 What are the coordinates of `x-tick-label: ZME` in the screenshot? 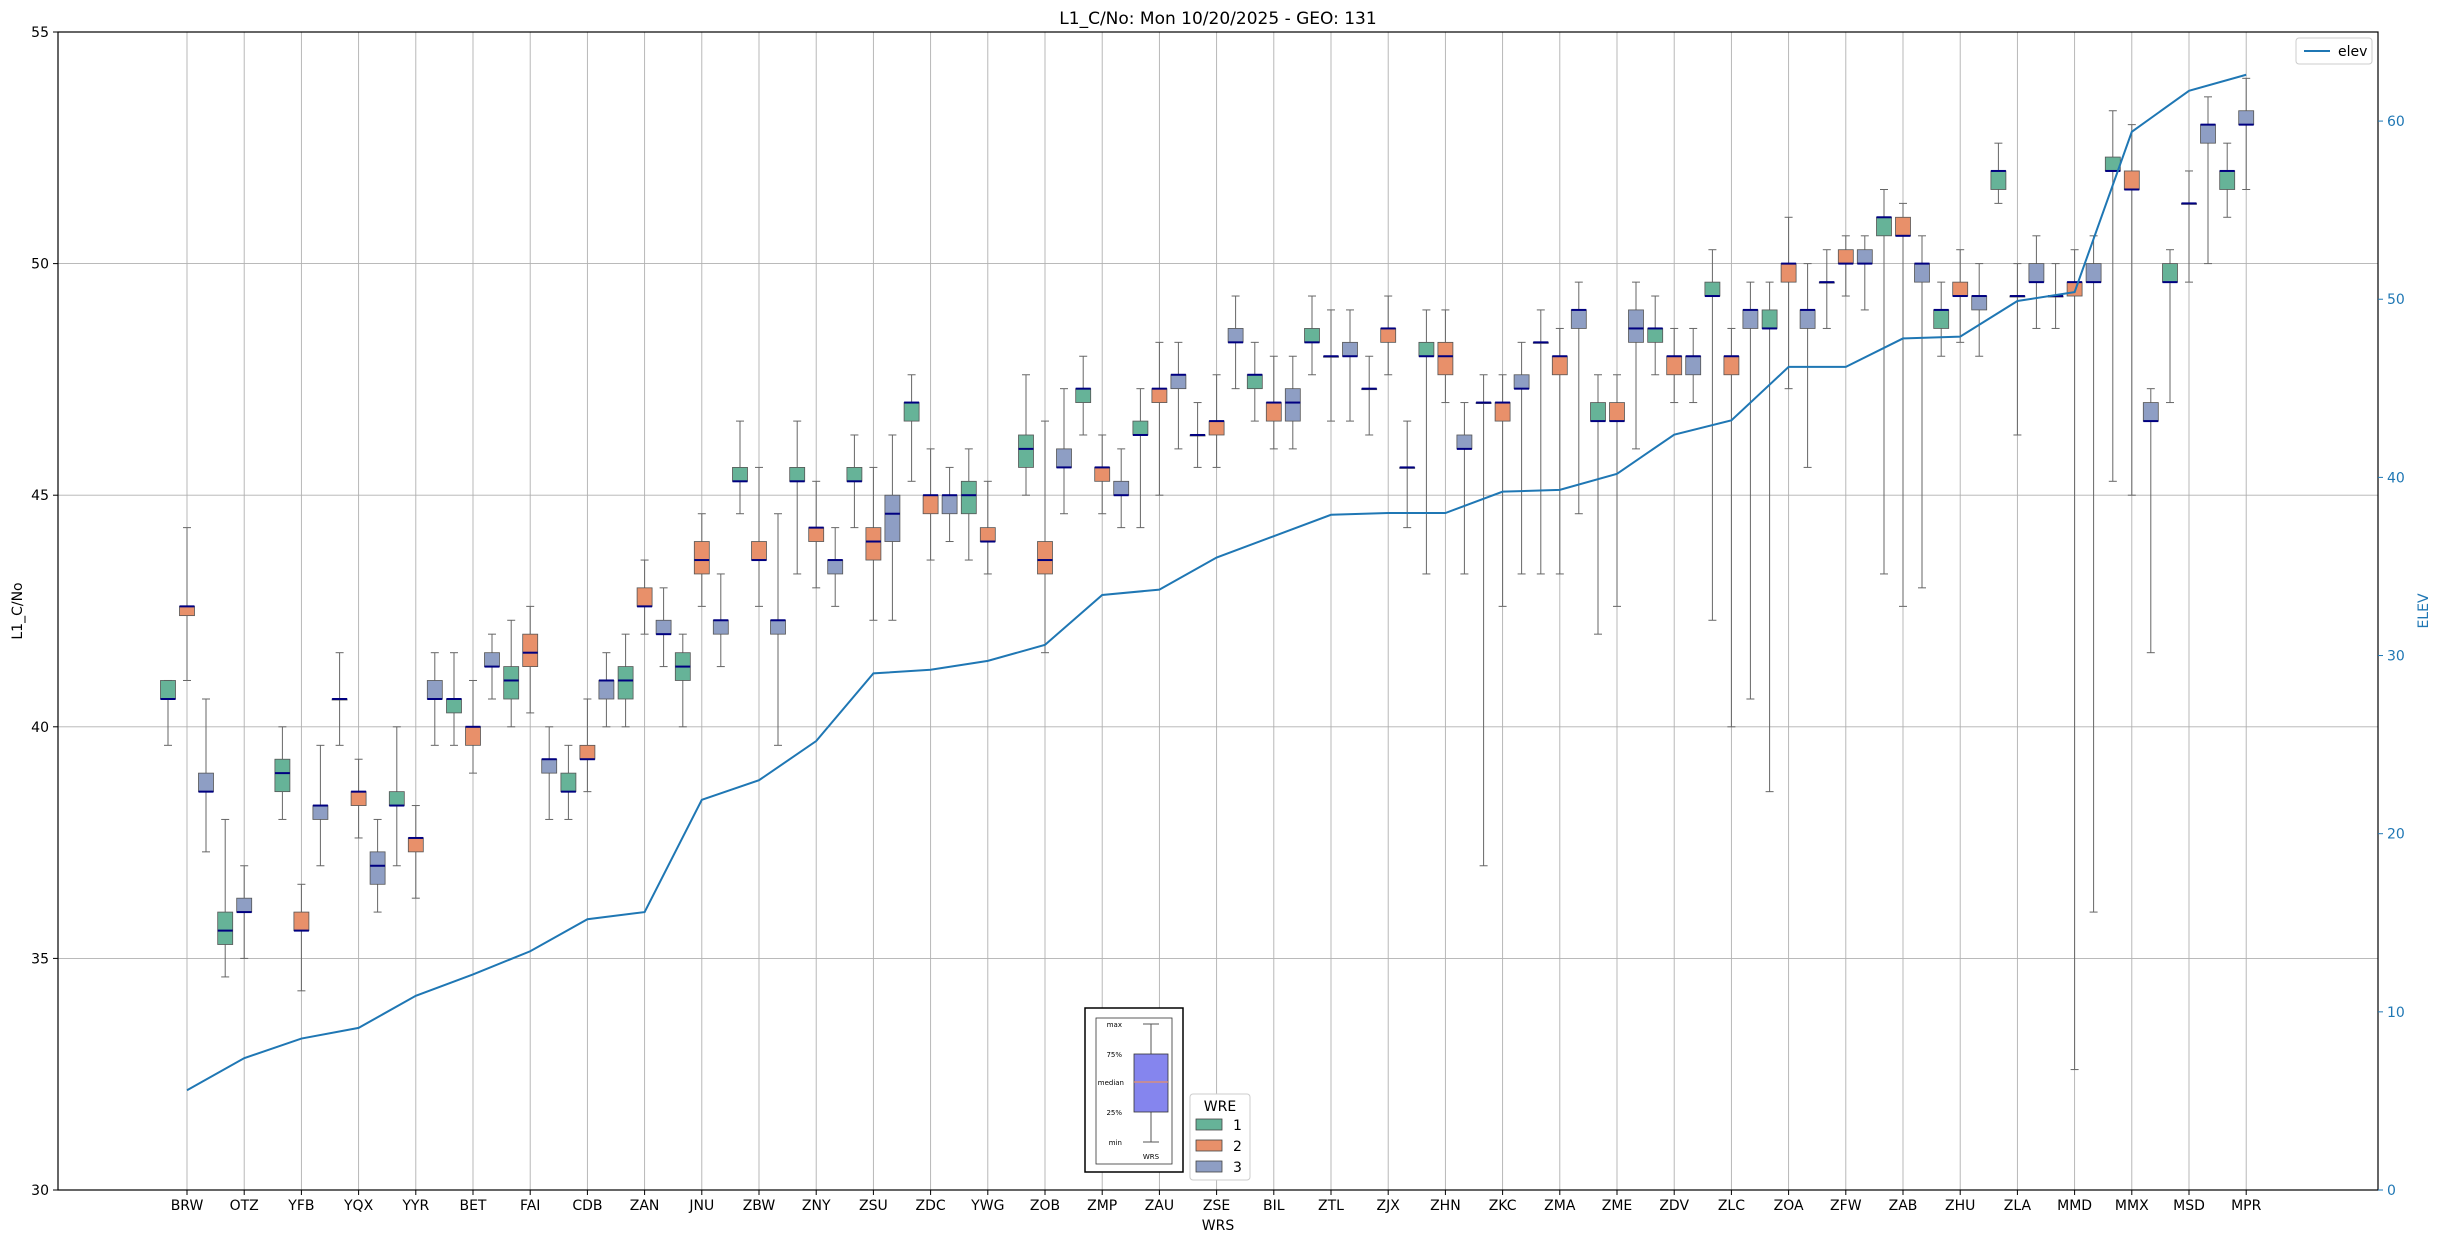 It's located at (1617, 1206).